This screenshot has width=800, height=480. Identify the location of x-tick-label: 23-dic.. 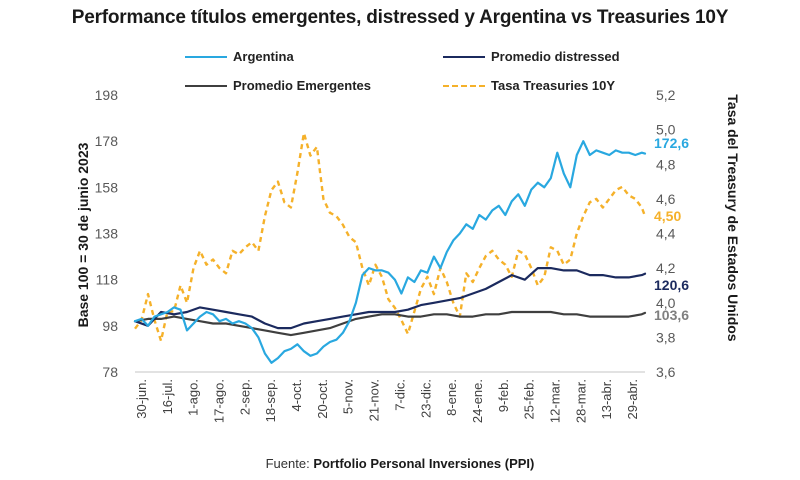
(425, 398).